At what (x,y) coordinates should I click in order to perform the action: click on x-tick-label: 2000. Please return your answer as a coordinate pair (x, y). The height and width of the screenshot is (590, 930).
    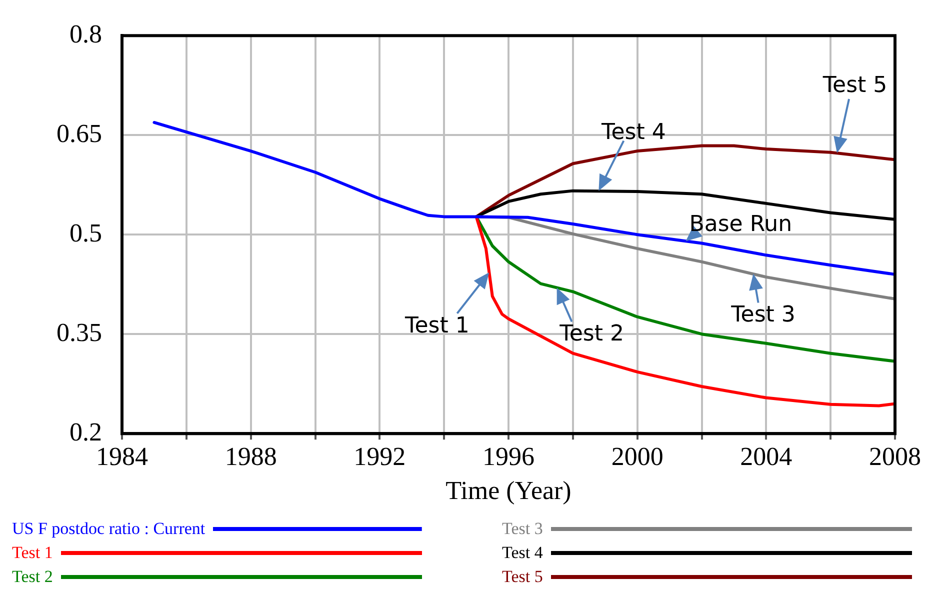
    Looking at the image, I should click on (637, 457).